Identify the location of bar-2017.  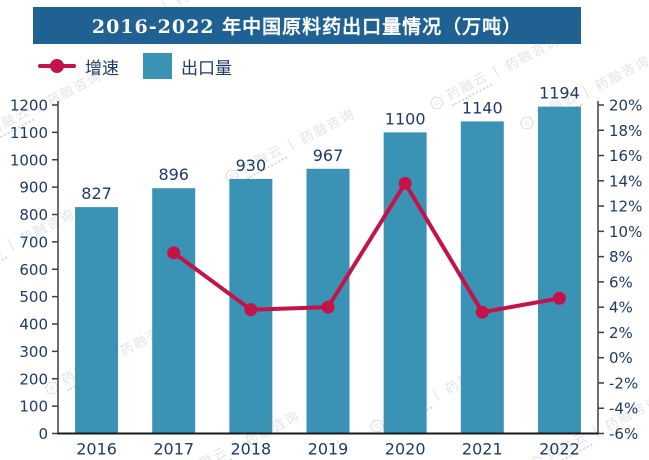
(174, 311).